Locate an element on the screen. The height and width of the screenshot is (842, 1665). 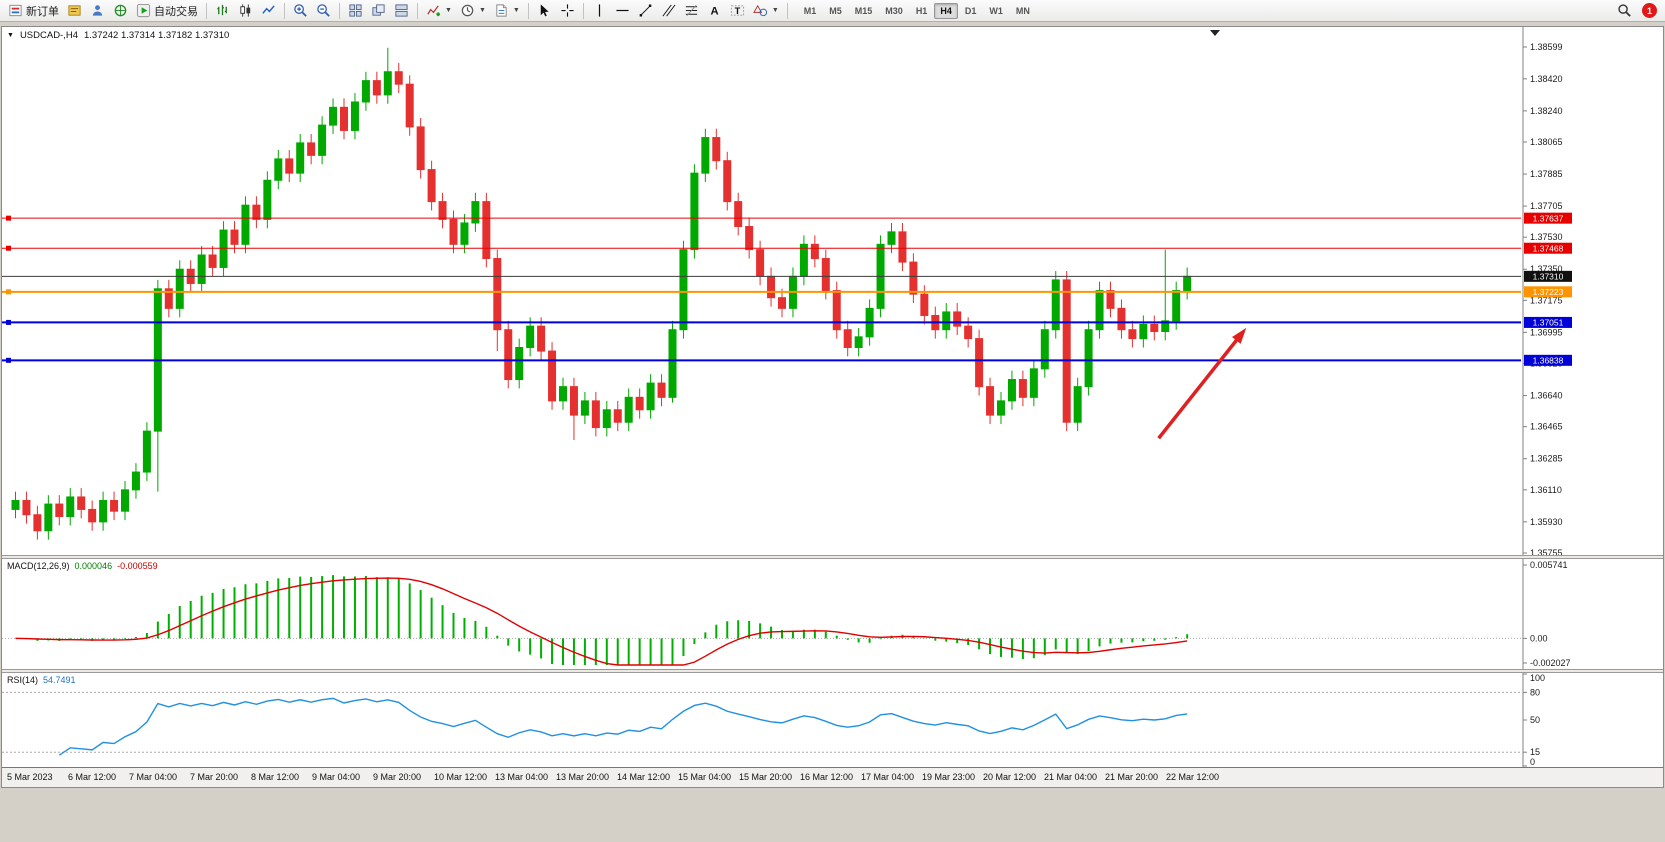
time-axis-label: 9 Mar 04:00 is located at coordinates (336, 777).